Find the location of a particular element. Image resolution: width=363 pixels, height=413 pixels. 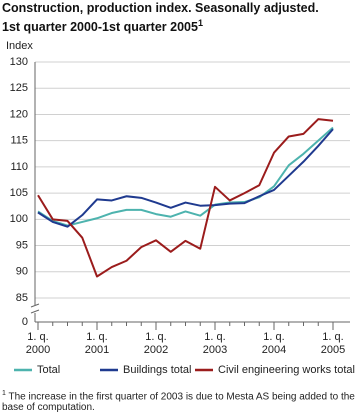

x-tick-label: 1. q. 2005 is located at coordinates (333, 343).